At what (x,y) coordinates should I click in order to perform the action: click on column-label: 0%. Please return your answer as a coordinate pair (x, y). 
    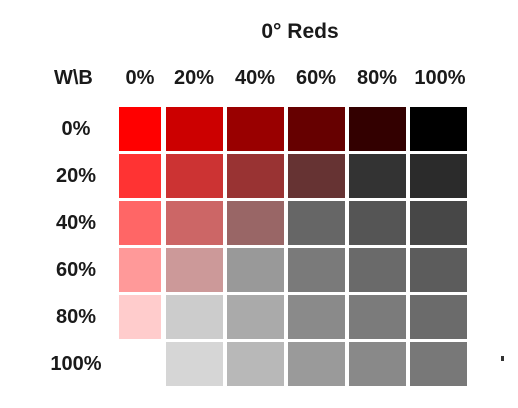
    Looking at the image, I should click on (140, 78).